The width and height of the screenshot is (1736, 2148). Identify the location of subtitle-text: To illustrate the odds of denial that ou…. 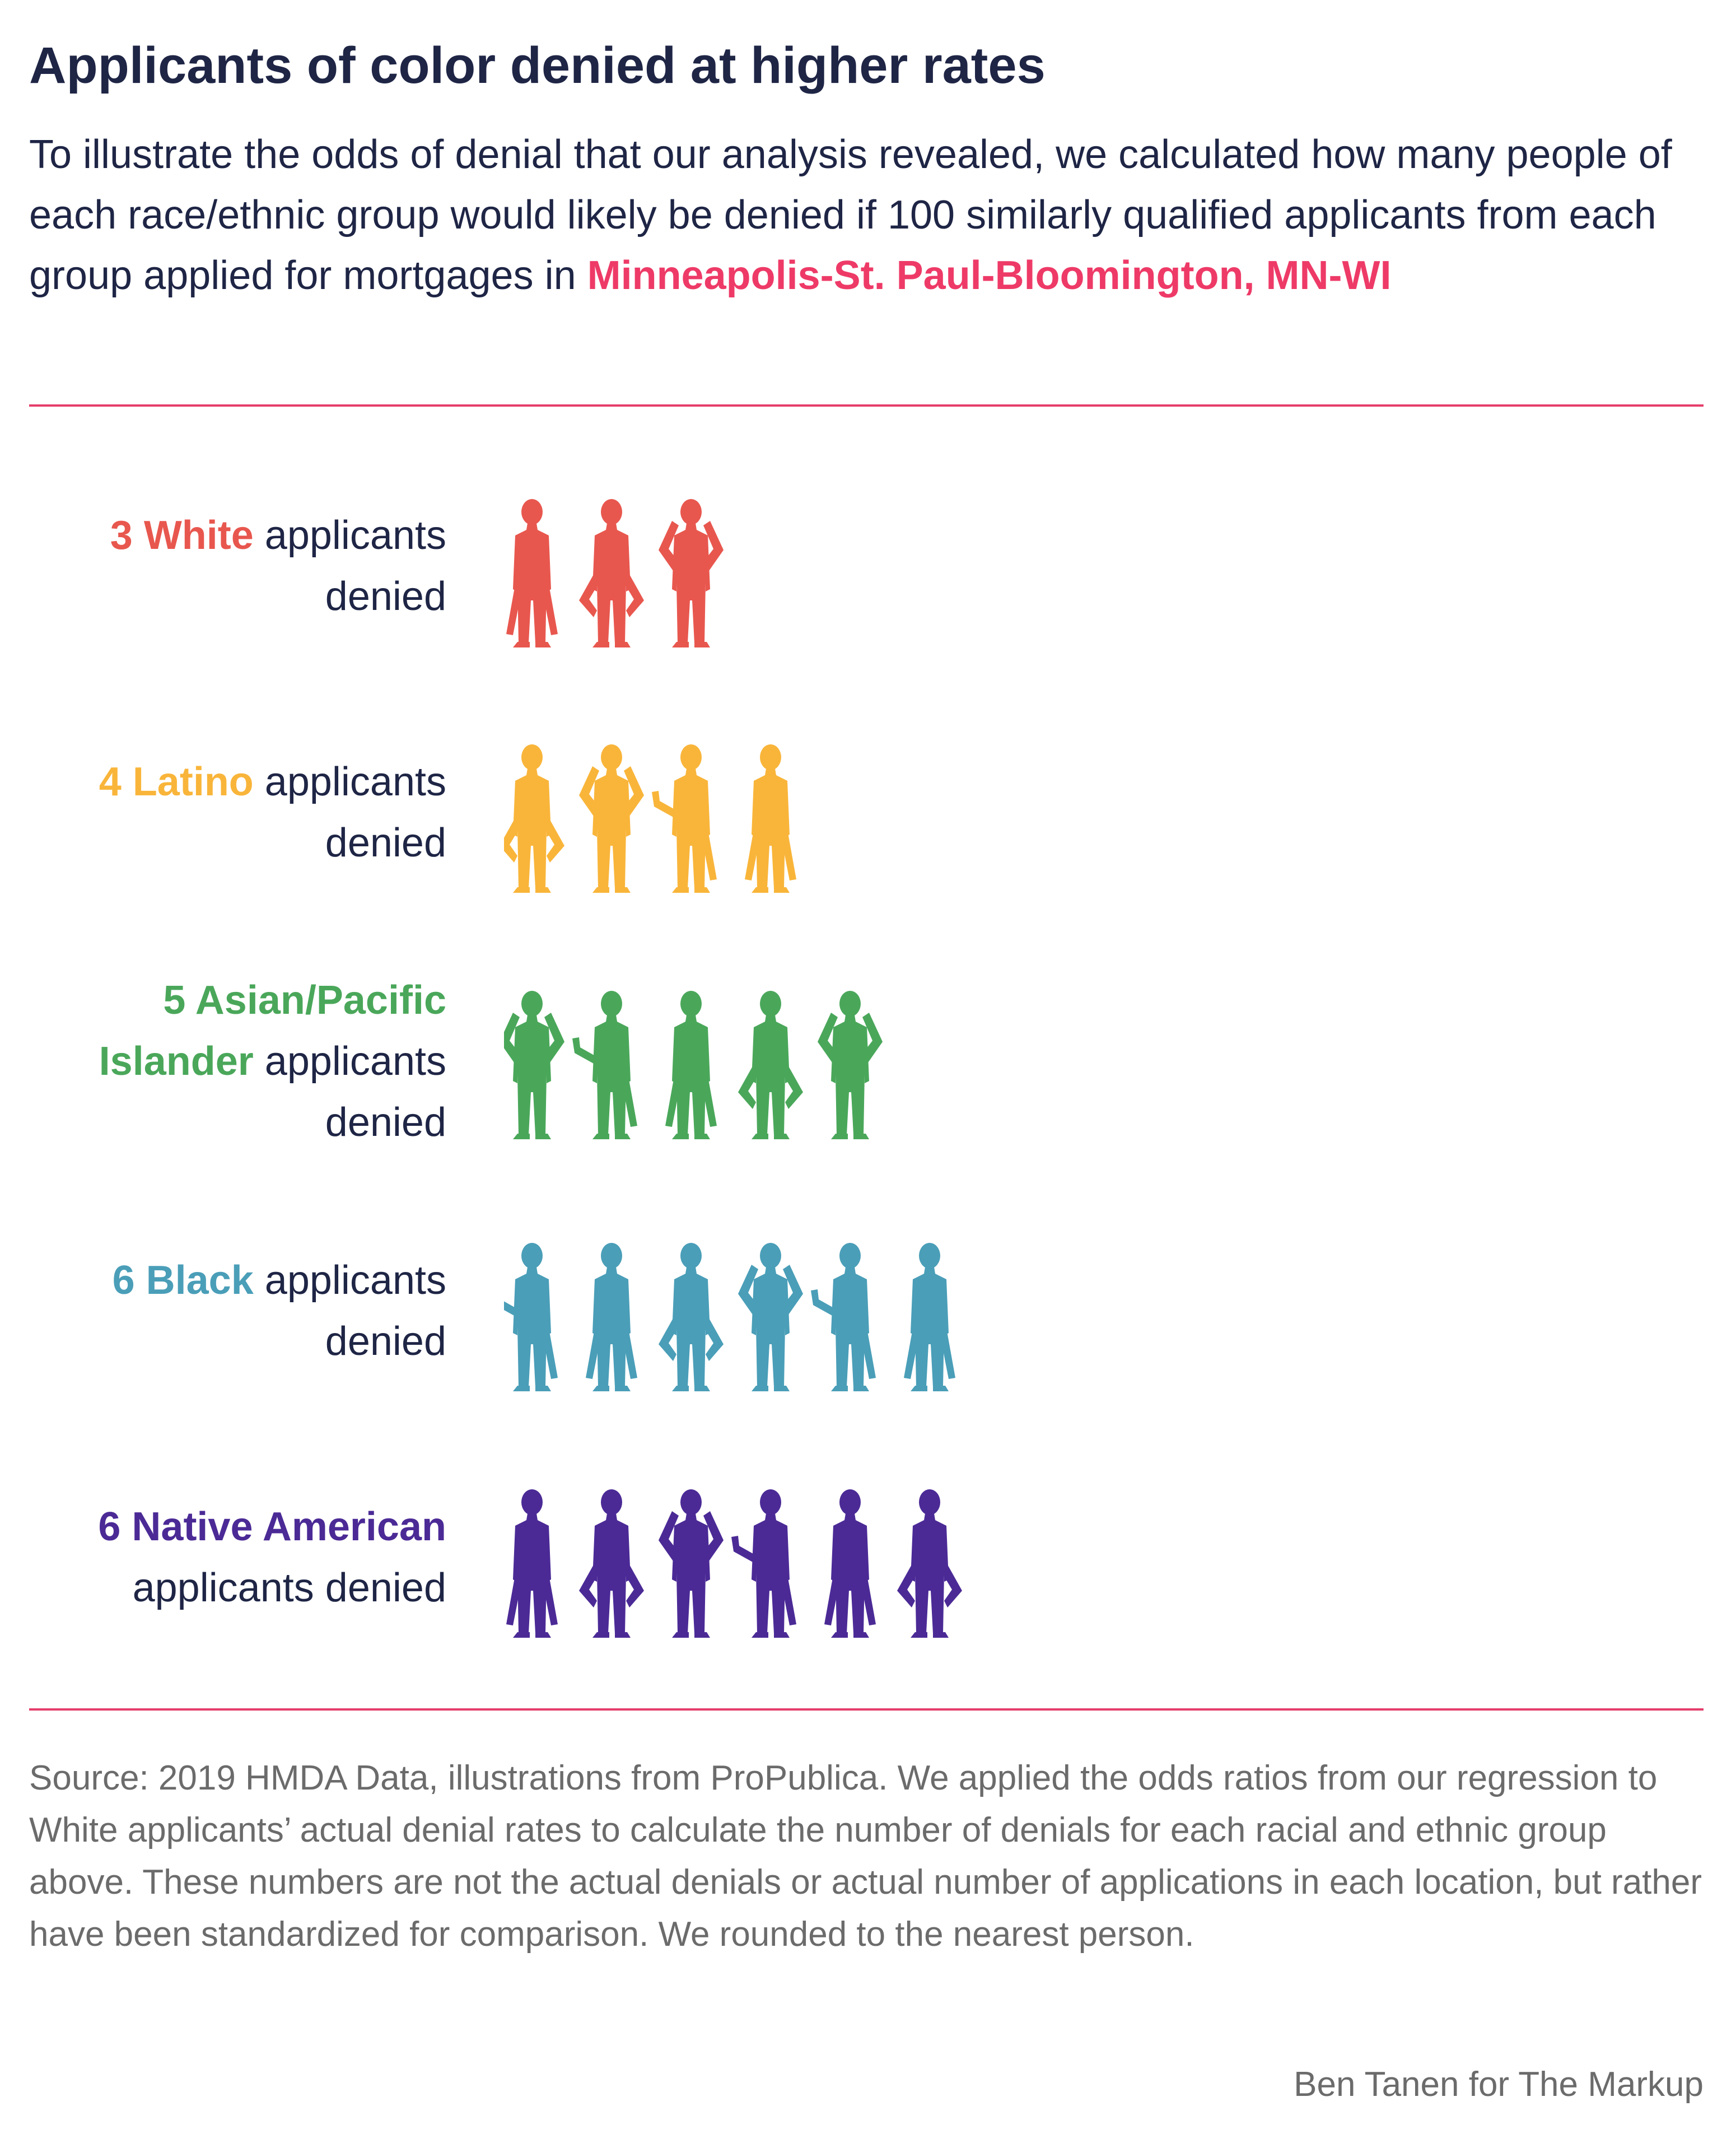
(851, 215).